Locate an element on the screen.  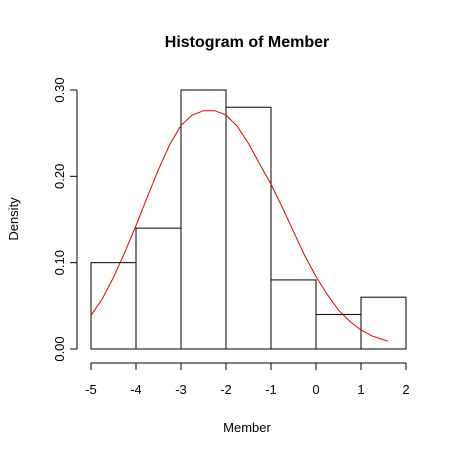
x-tick-label: -5 is located at coordinates (91, 389).